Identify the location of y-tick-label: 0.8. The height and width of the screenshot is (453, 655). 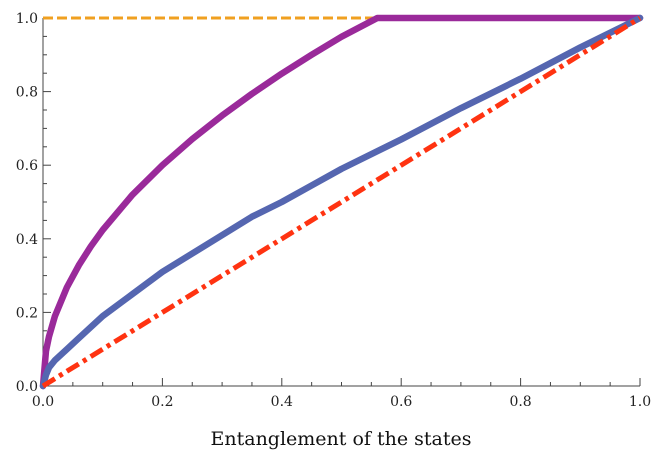
(27, 93).